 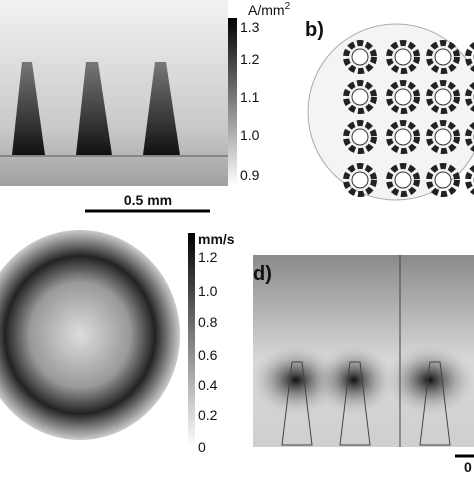 I want to click on tick-label: 0.4, so click(x=208, y=385).